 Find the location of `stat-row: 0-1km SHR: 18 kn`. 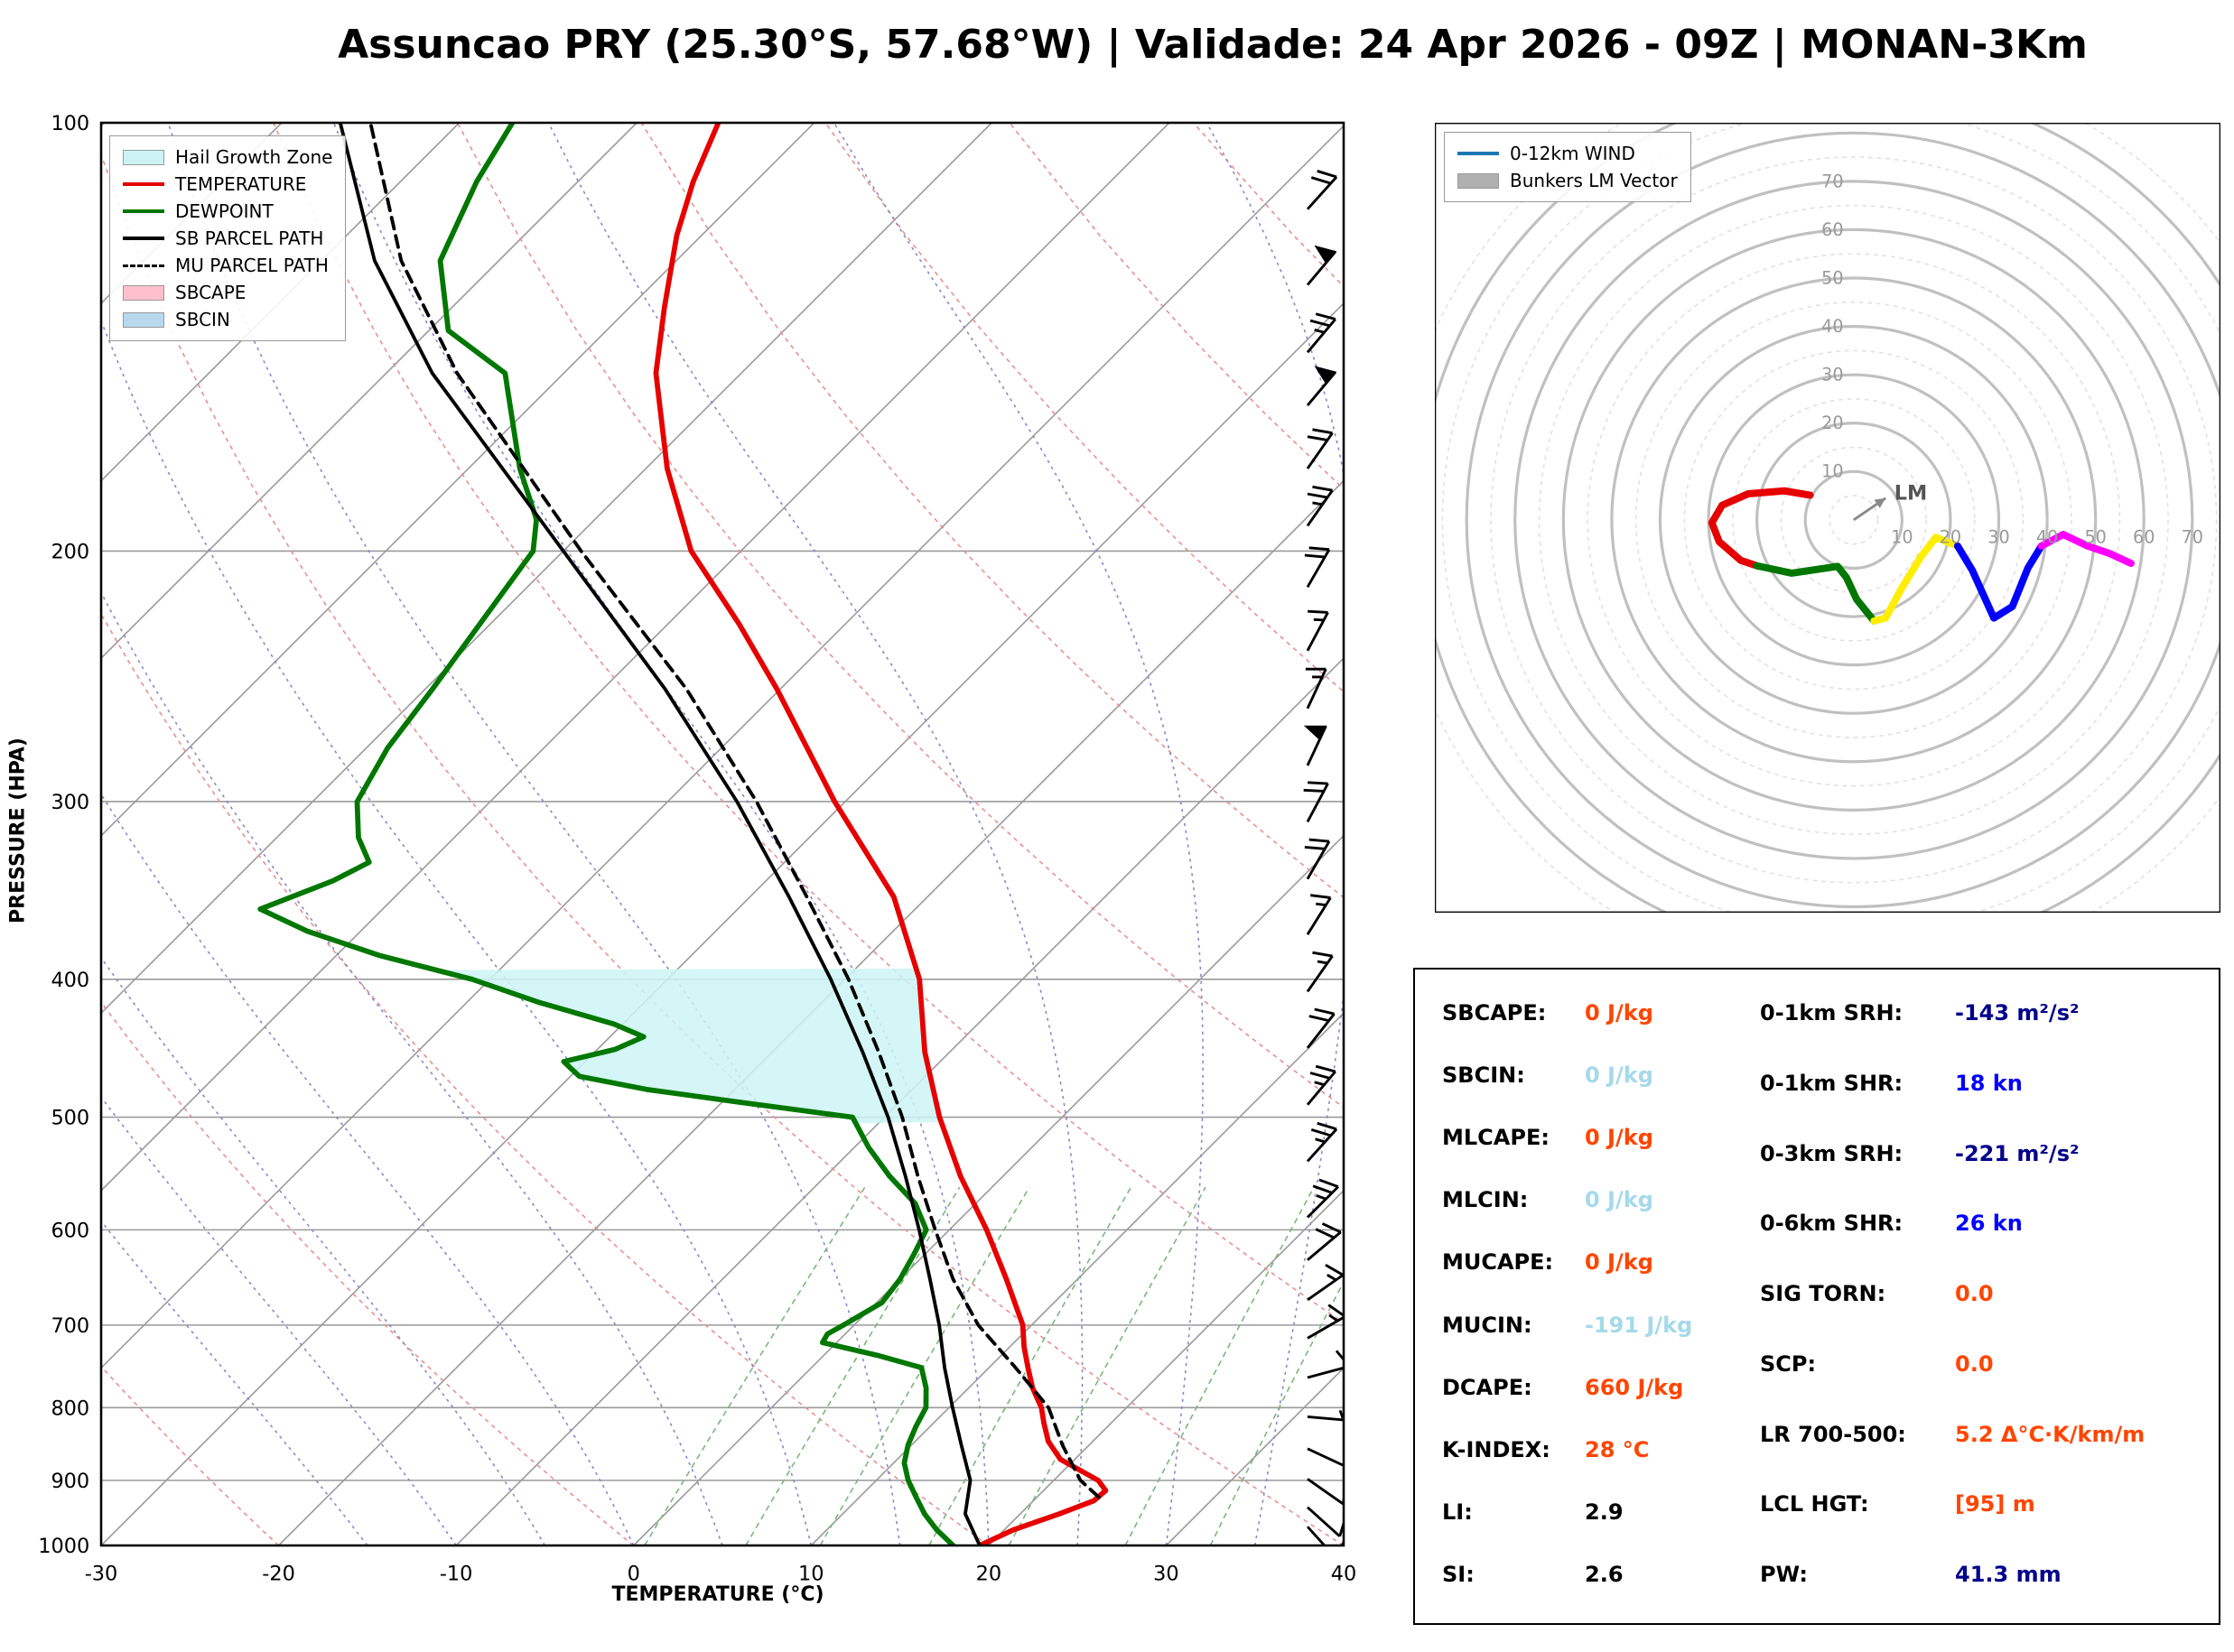

stat-row: 0-1km SHR: 18 kn is located at coordinates (1979, 1083).